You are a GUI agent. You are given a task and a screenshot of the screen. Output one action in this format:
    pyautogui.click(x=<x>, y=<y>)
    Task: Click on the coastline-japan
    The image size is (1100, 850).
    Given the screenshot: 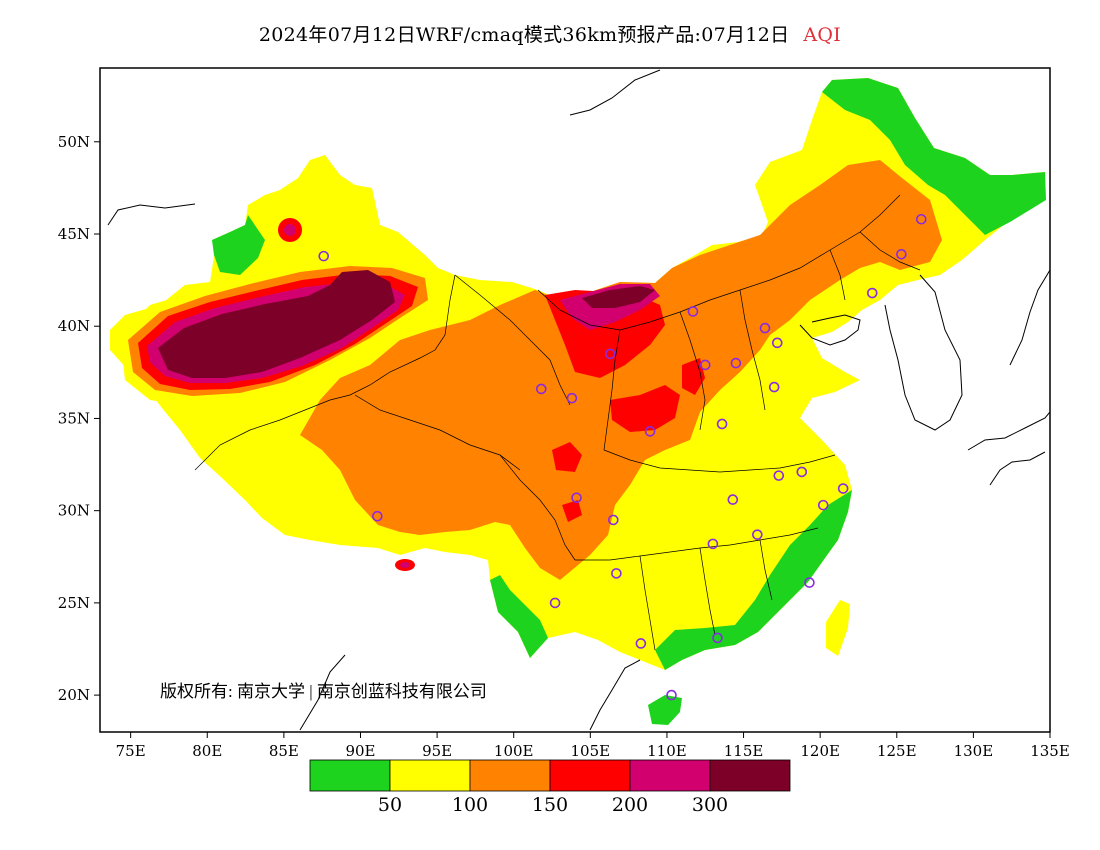 What is the action you would take?
    pyautogui.click(x=1008, y=377)
    